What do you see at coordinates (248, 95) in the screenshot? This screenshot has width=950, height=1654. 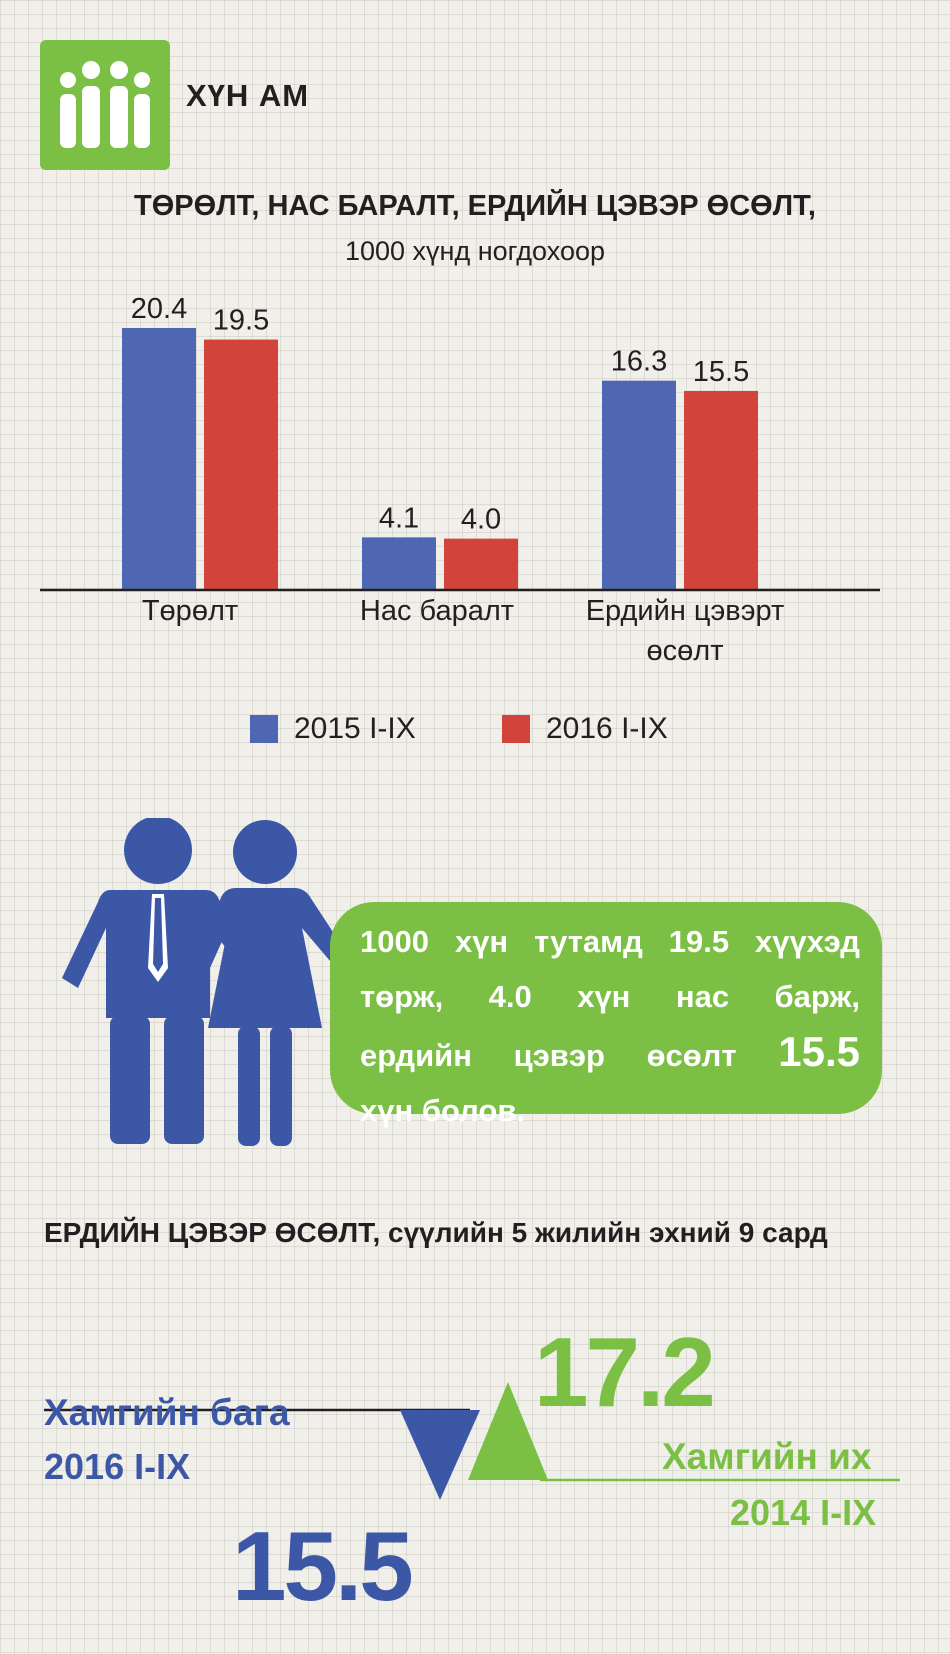 I see `section-title: ХҮН АМ` at bounding box center [248, 95].